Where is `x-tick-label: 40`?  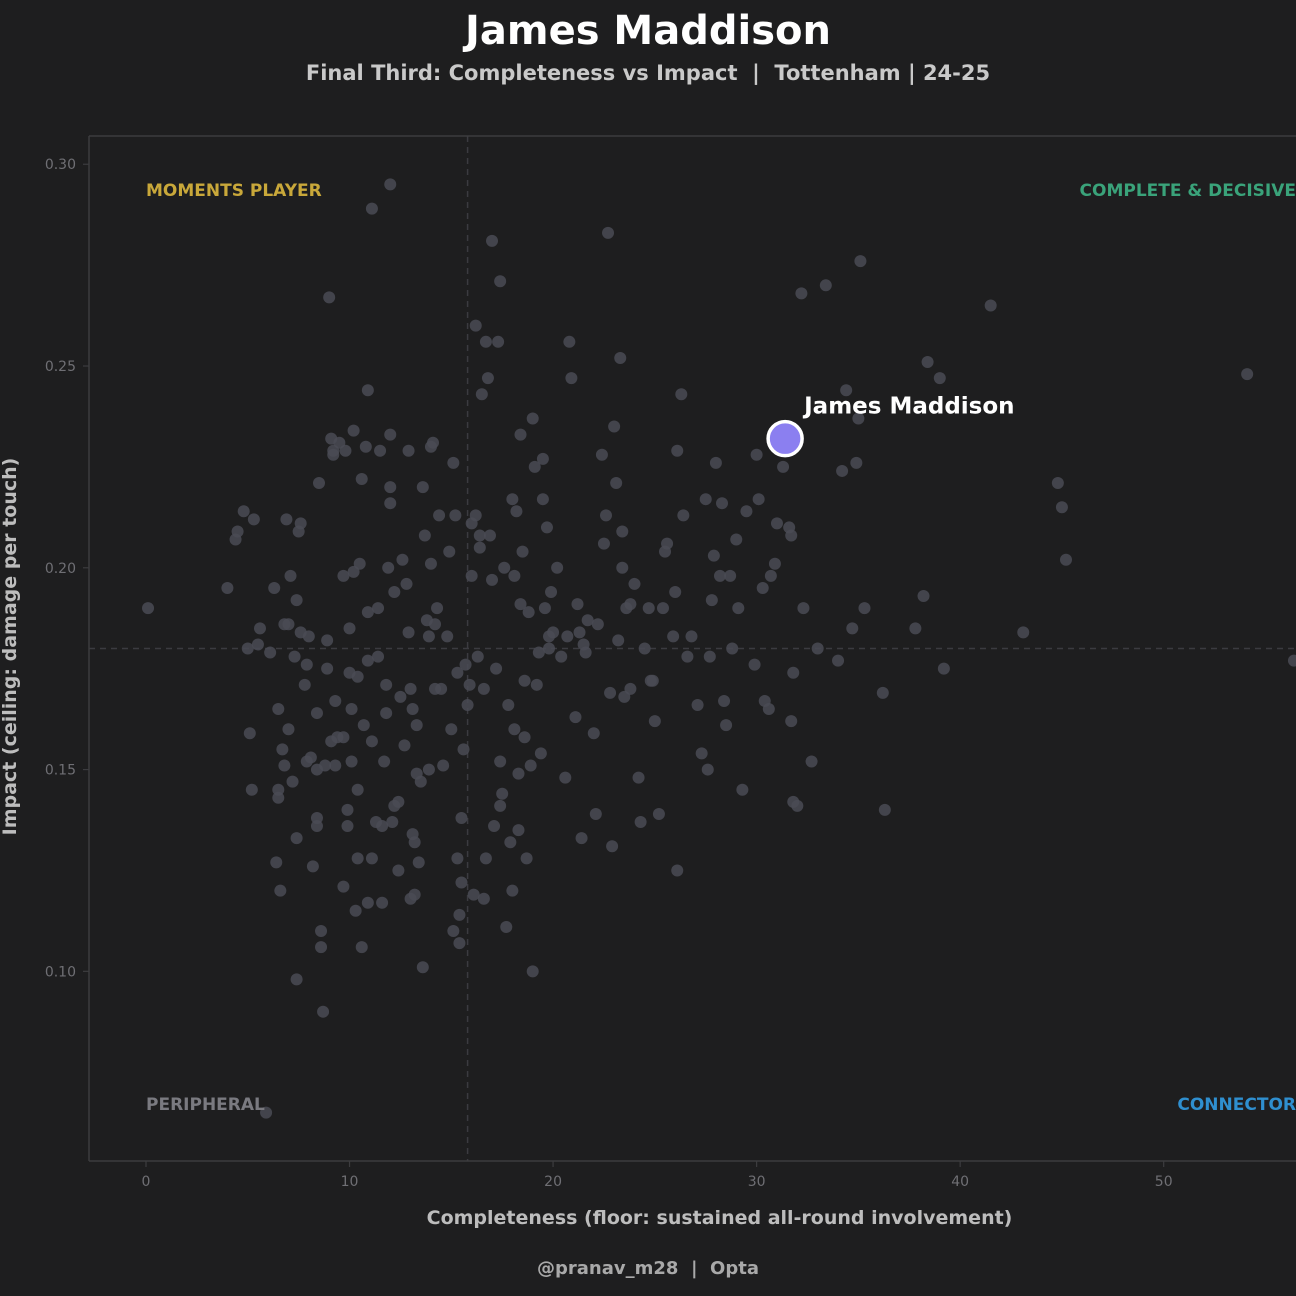 x-tick-label: 40 is located at coordinates (960, 1182).